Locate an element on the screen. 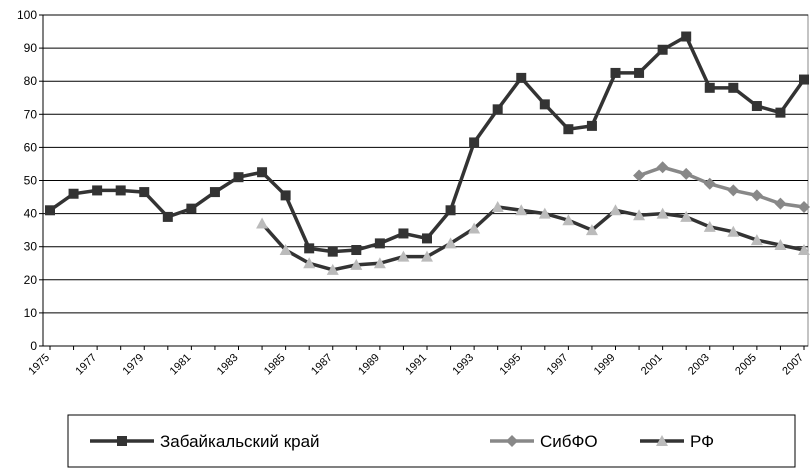  y-tick-label: 40 is located at coordinates (31, 214).